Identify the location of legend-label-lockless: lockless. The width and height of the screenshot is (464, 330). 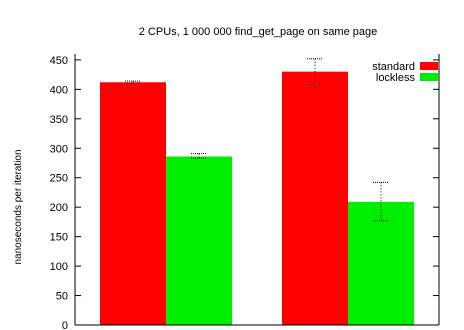
(396, 78).